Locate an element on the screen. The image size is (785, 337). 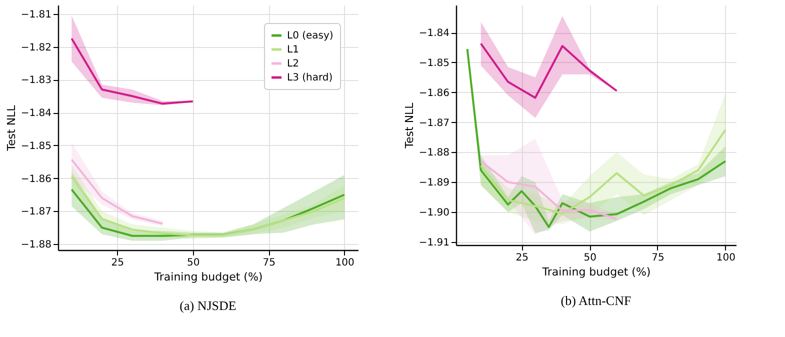
text: (a) NJSDE is located at coordinates (208, 305).